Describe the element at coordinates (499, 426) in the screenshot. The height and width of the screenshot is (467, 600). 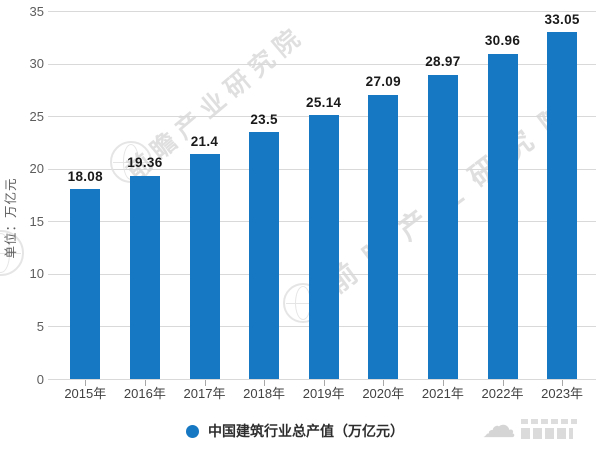
I see `cloud-icon: ☁` at that location.